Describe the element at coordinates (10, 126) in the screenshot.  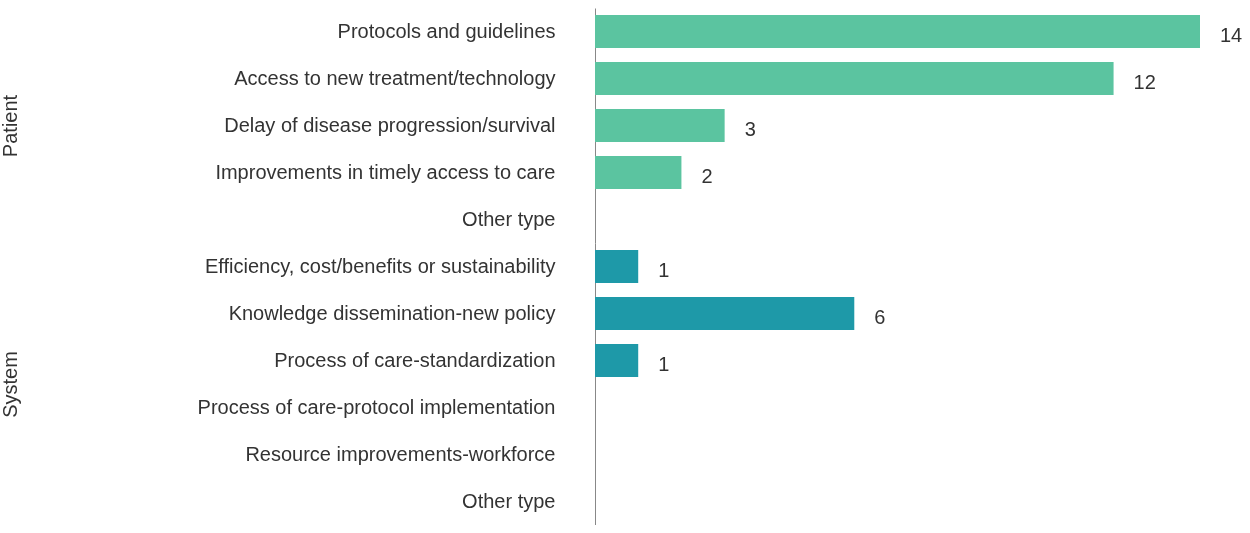
I see `y-axis-title: Patient` at that location.